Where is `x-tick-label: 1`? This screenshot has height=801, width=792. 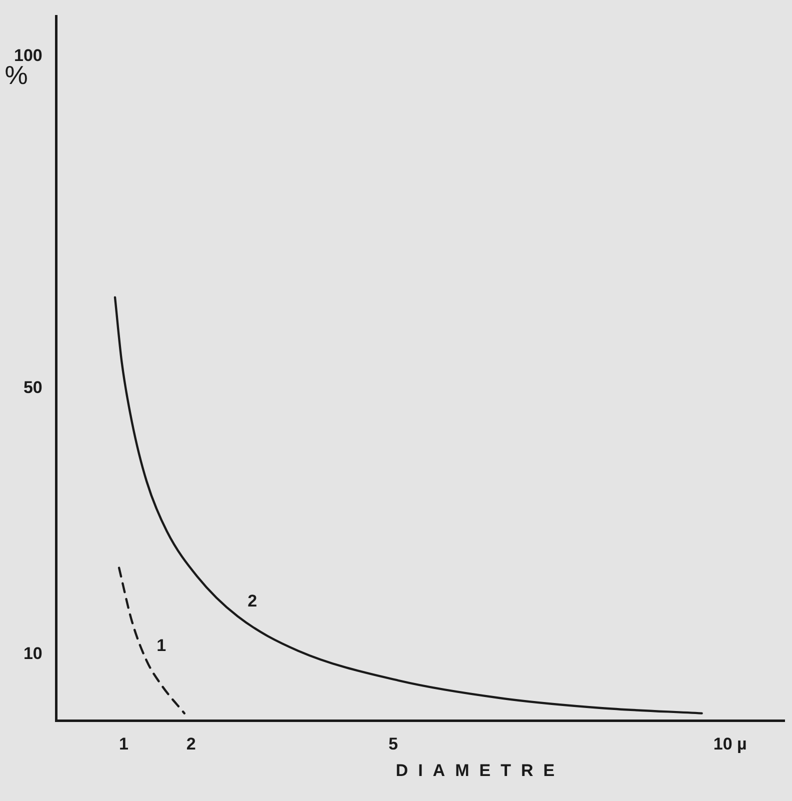 x-tick-label: 1 is located at coordinates (123, 744).